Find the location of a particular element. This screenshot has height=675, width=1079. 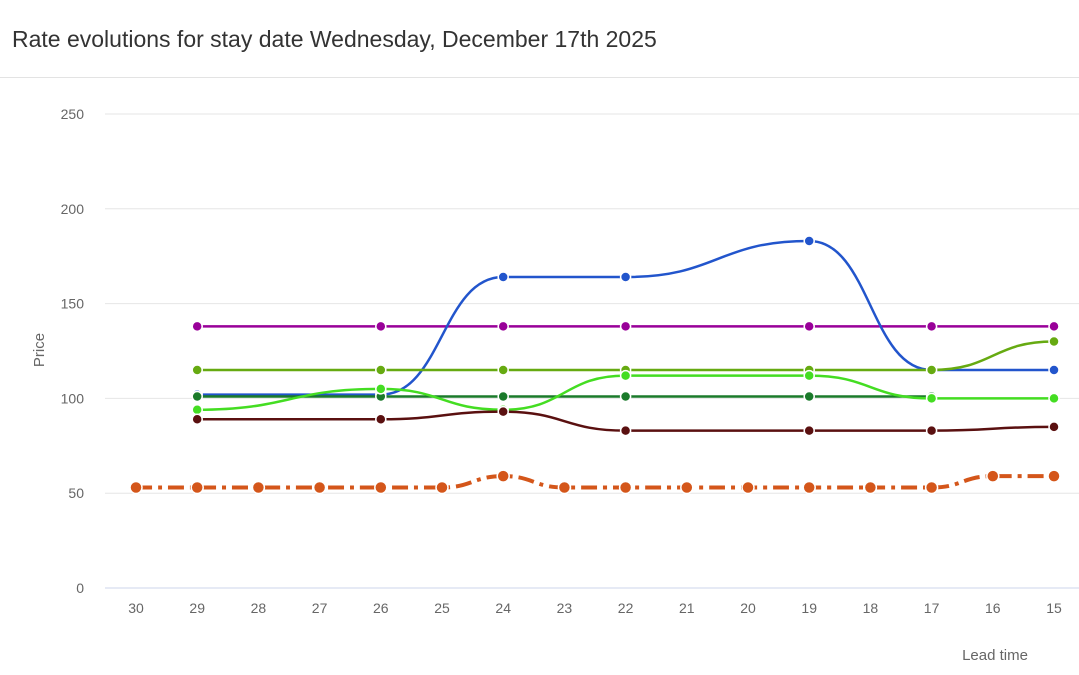

header-divider is located at coordinates (539, 77).